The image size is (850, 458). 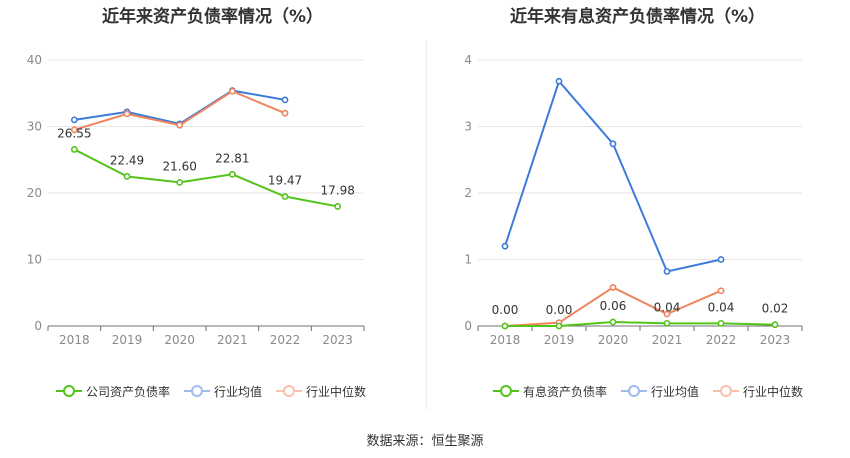 I want to click on y-tick-label: 4, so click(x=468, y=60).